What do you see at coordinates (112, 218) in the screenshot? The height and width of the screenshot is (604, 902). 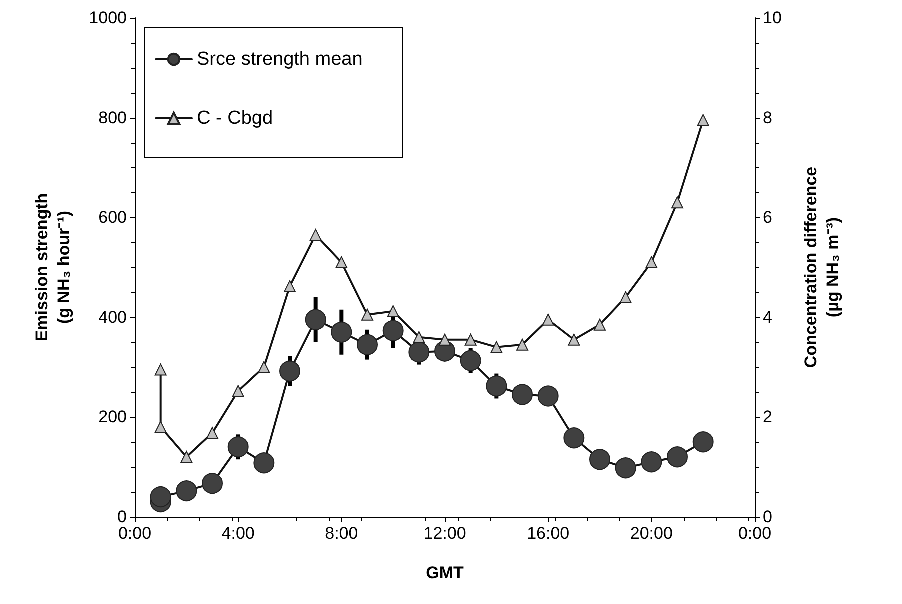 I see `y-tick-label: 600` at bounding box center [112, 218].